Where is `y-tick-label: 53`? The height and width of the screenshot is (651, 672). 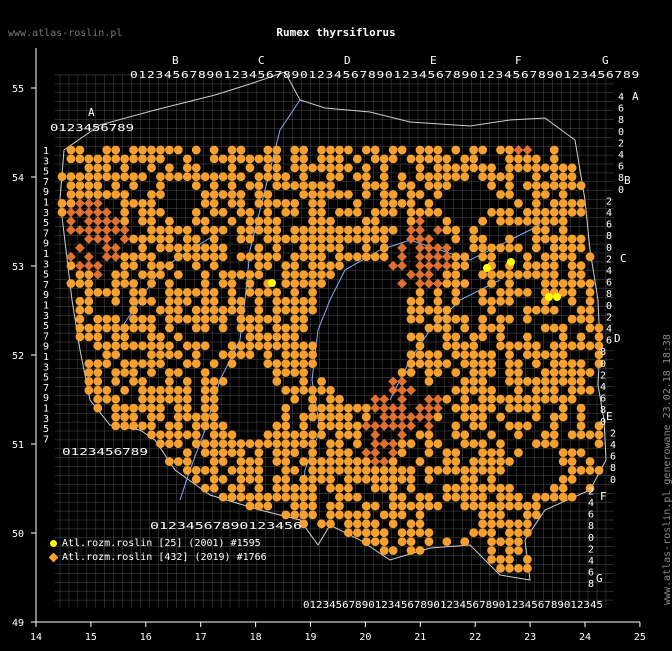 y-tick-label: 53 is located at coordinates (18, 267).